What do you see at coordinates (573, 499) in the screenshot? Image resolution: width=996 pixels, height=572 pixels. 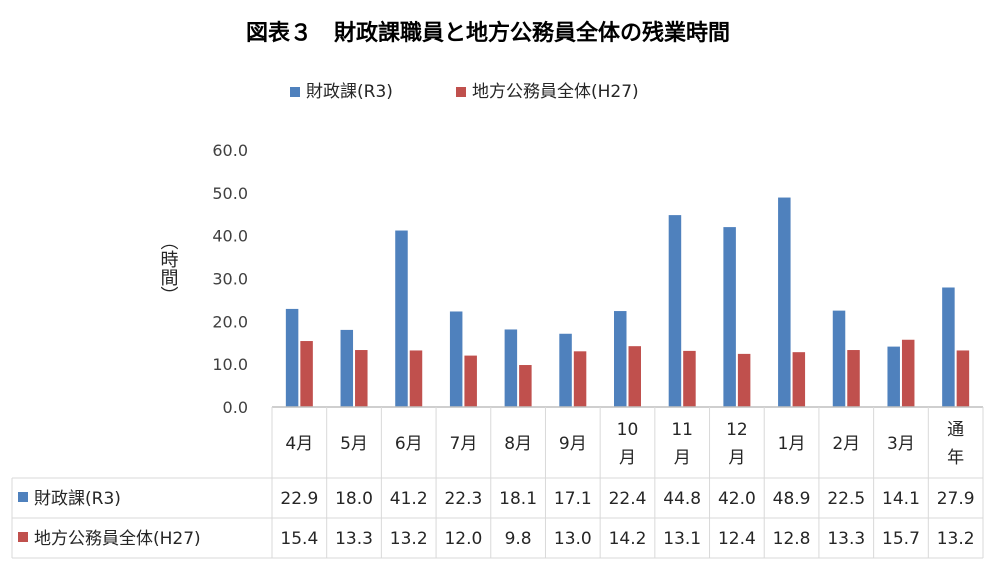 I see `data-label: 17.1` at bounding box center [573, 499].